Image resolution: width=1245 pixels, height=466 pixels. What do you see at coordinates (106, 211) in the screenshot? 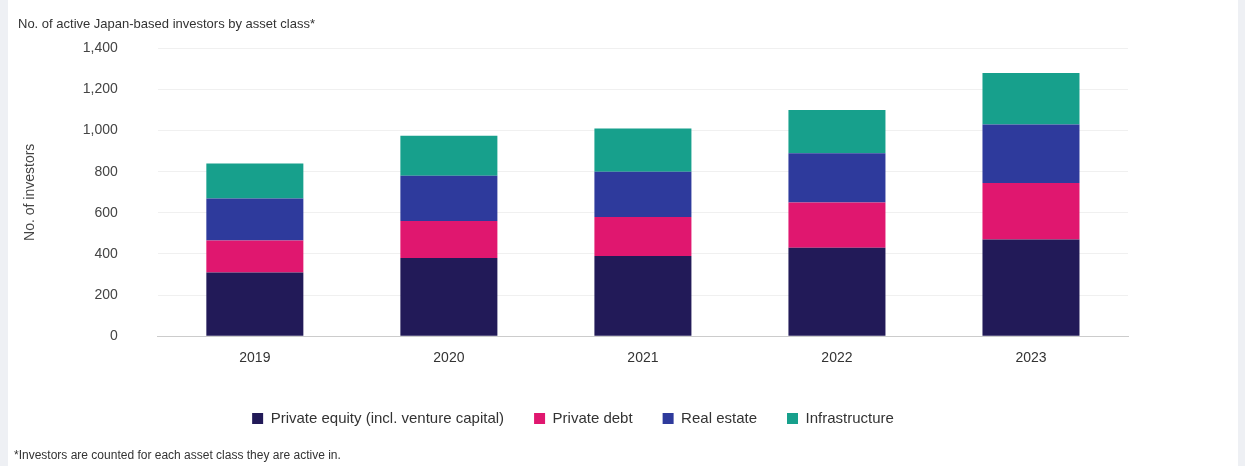
I see `y-tick-label: 600` at bounding box center [106, 211].